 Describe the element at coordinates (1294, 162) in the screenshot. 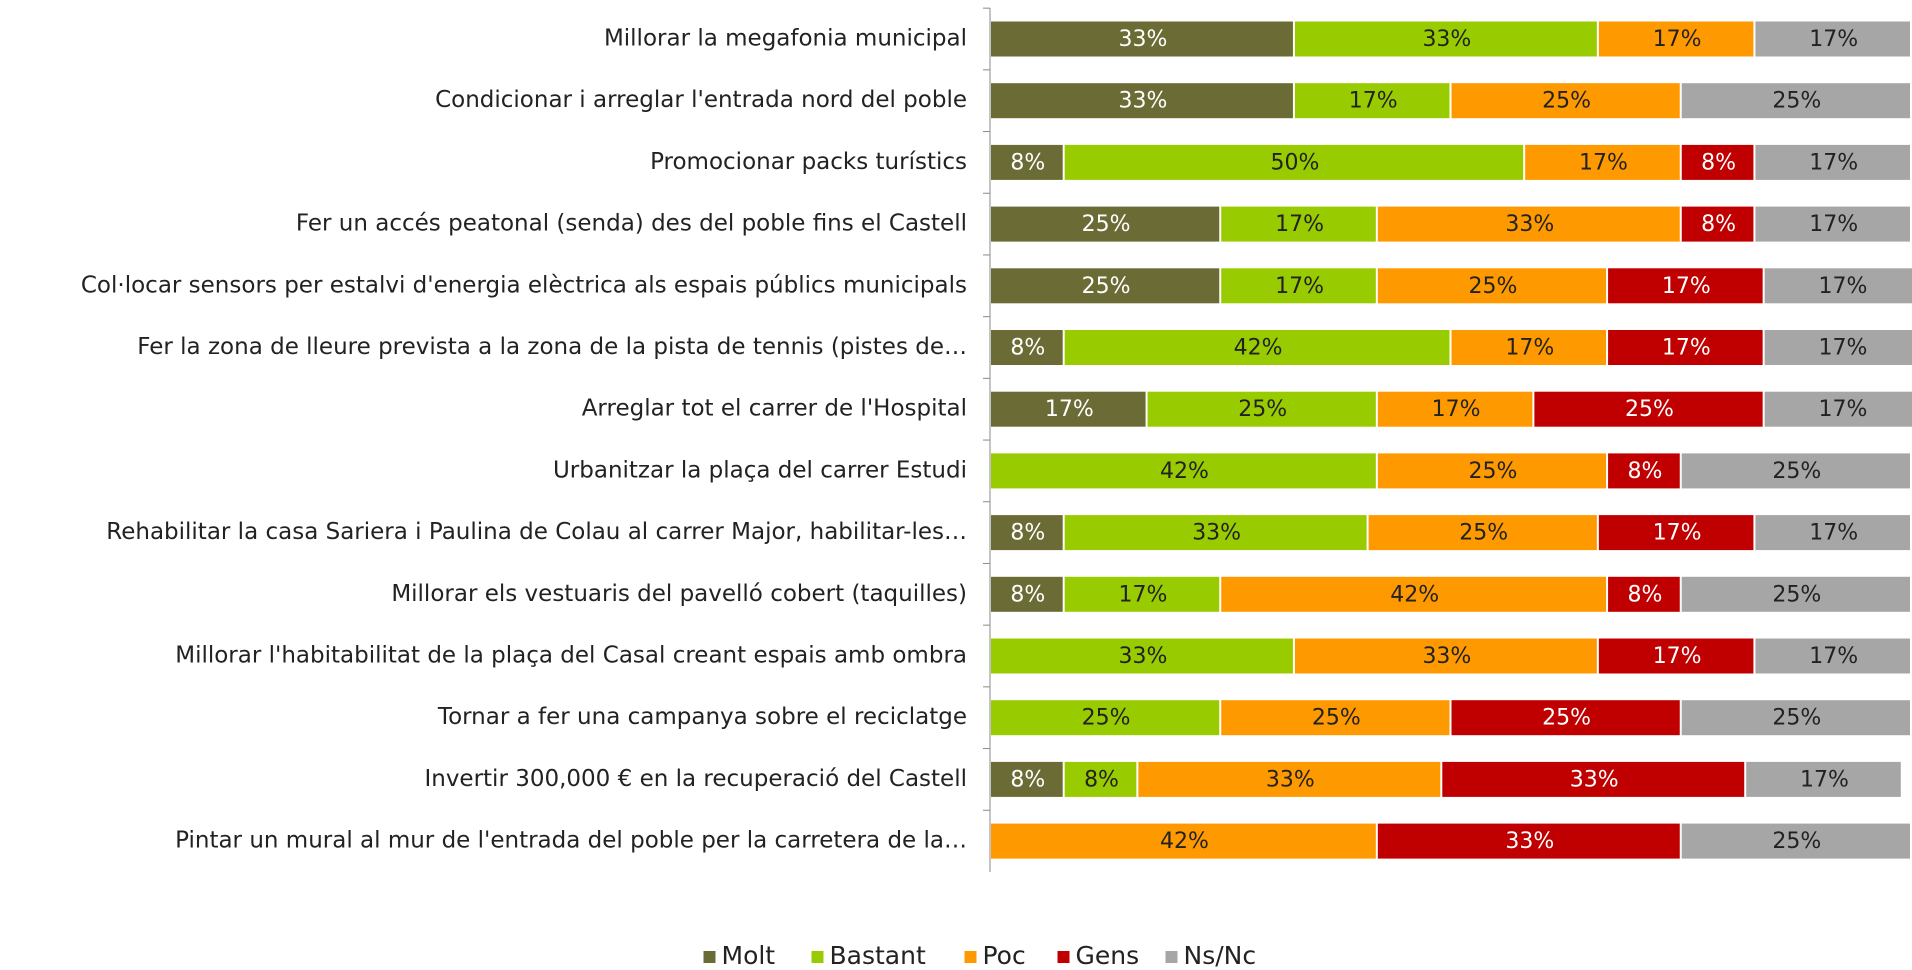

I see `value-label: 50%` at that location.